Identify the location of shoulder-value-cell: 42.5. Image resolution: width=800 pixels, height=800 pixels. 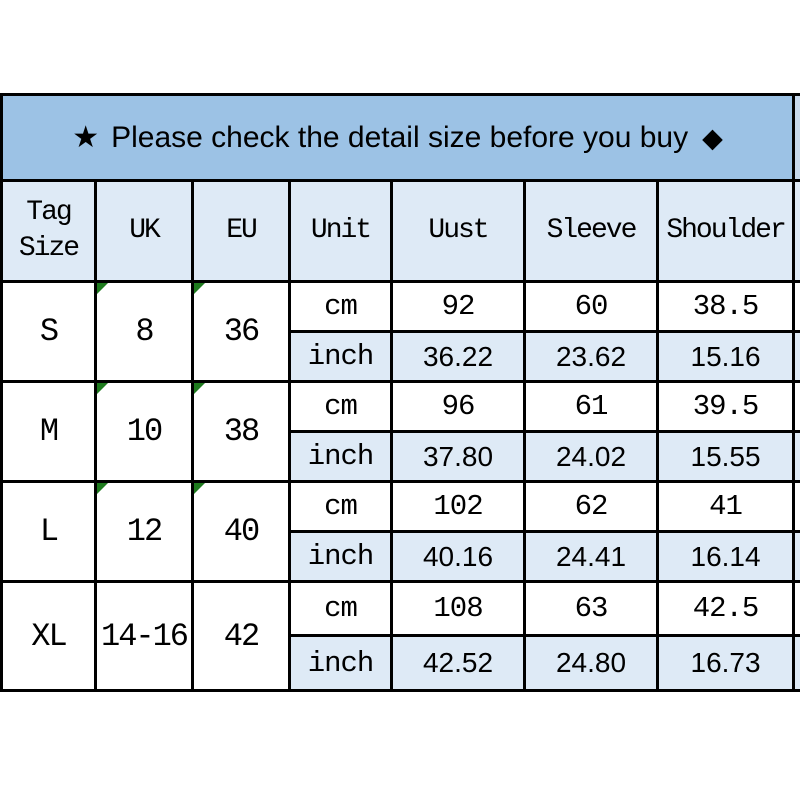
(725, 608).